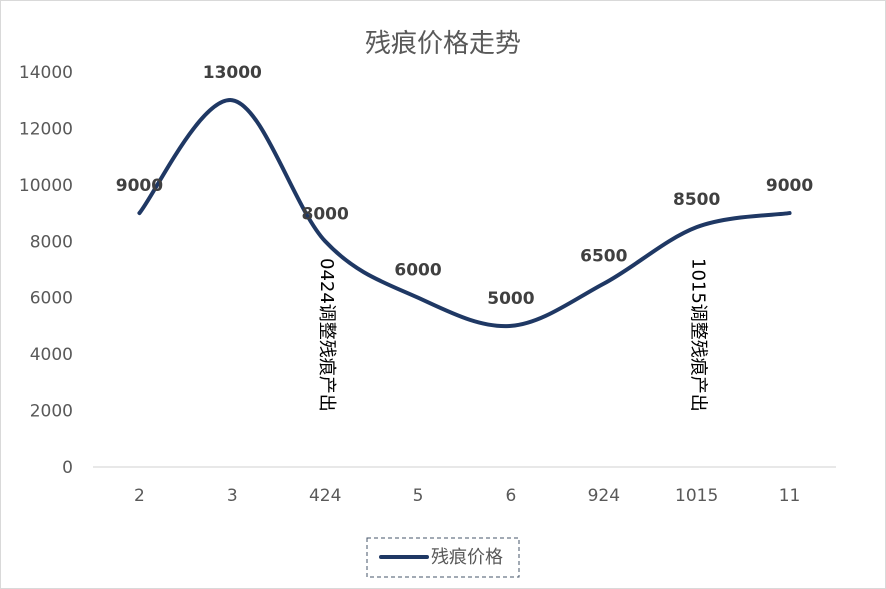 The width and height of the screenshot is (886, 589). What do you see at coordinates (139, 496) in the screenshot?
I see `x-tick-label: 2` at bounding box center [139, 496].